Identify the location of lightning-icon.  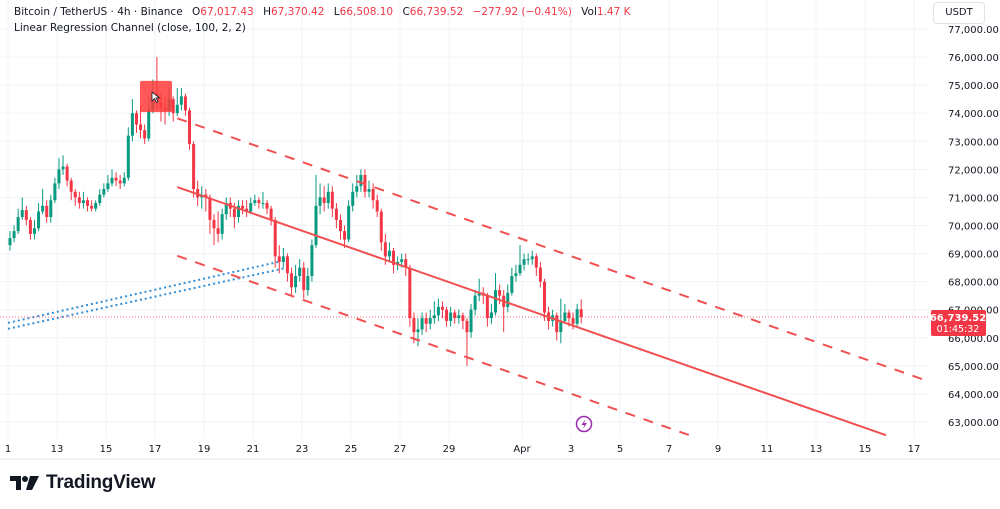
(584, 424).